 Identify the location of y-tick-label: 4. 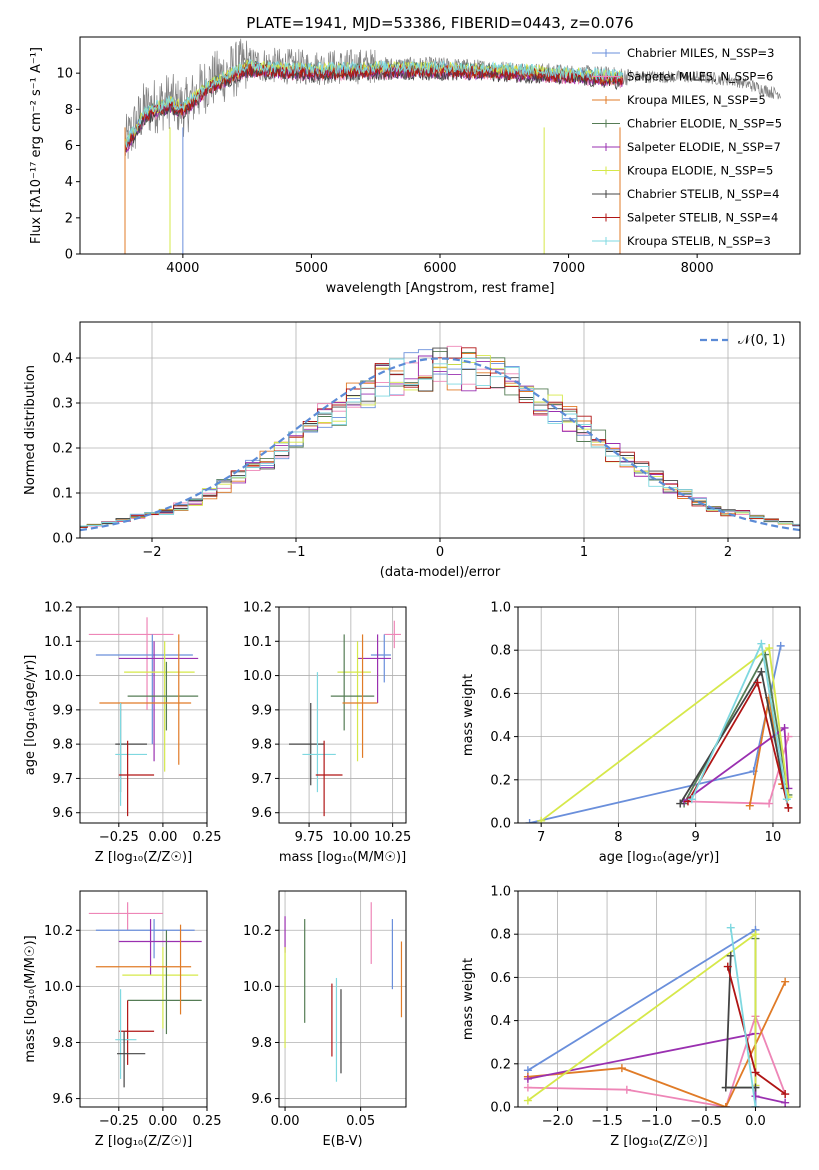
(69, 182).